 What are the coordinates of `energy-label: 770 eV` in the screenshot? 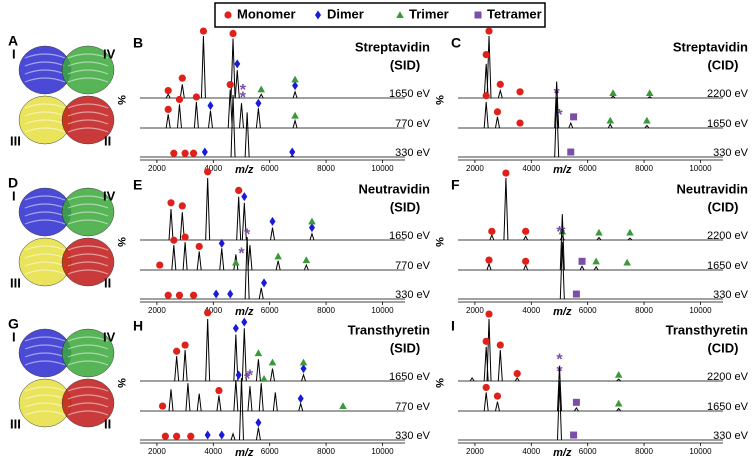 It's located at (413, 407).